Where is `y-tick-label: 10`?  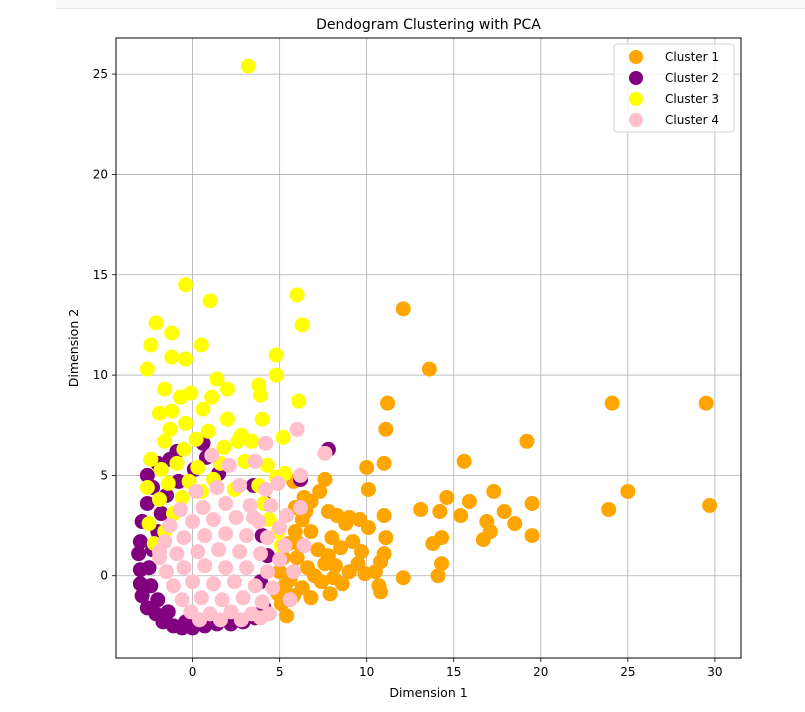 y-tick-label: 10 is located at coordinates (100, 375).